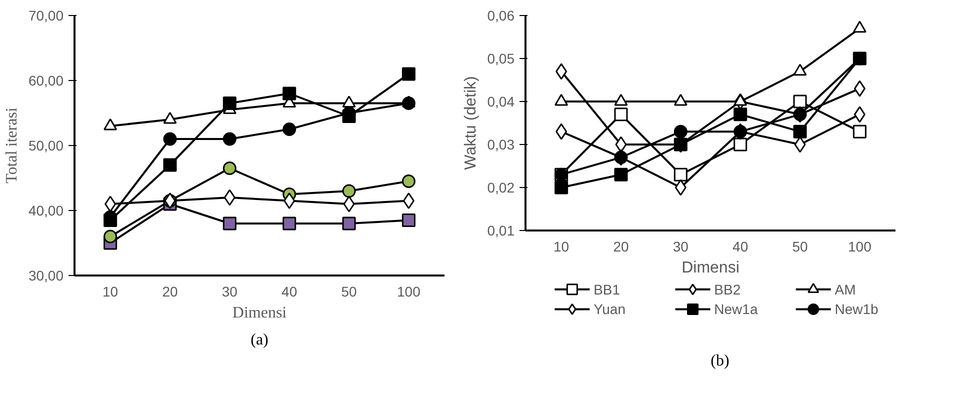  What do you see at coordinates (501, 102) in the screenshot?
I see `y-tick-label: 0,04` at bounding box center [501, 102].